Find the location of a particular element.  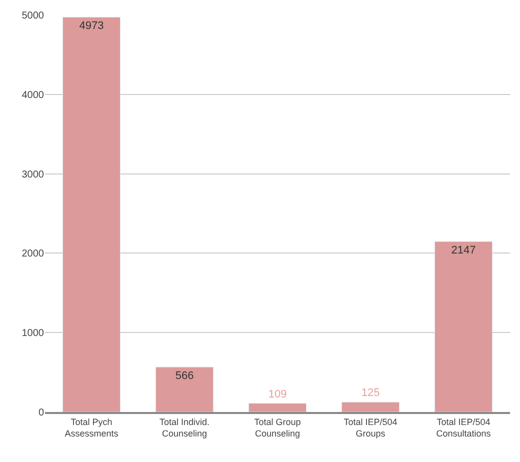

x-tick-label: Total IEP/504 Consultations is located at coordinates (464, 427).